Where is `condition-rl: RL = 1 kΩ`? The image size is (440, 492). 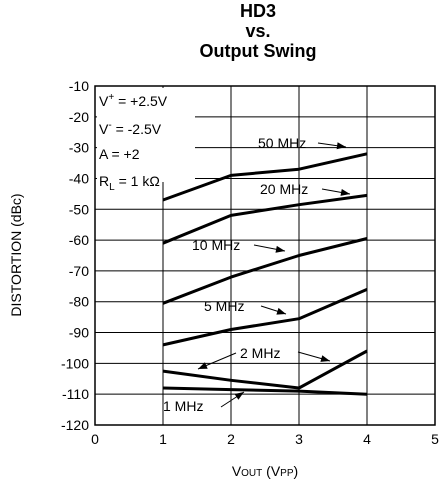 condition-rl: RL = 1 kΩ is located at coordinates (129, 183).